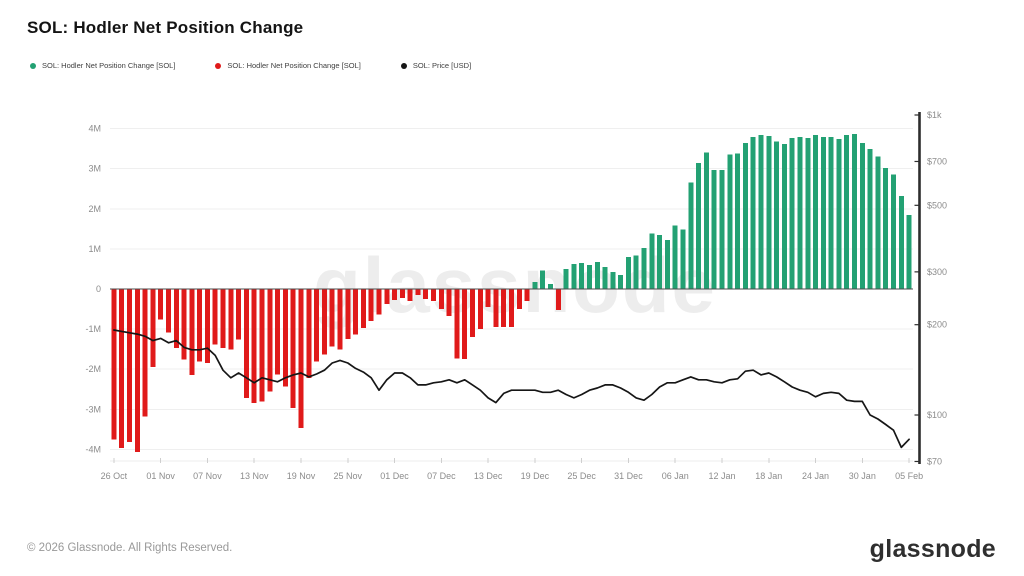 This screenshot has height=576, width=1024. Describe the element at coordinates (435, 65) in the screenshot. I see `legend-item: SOL: Price [USD]` at that location.